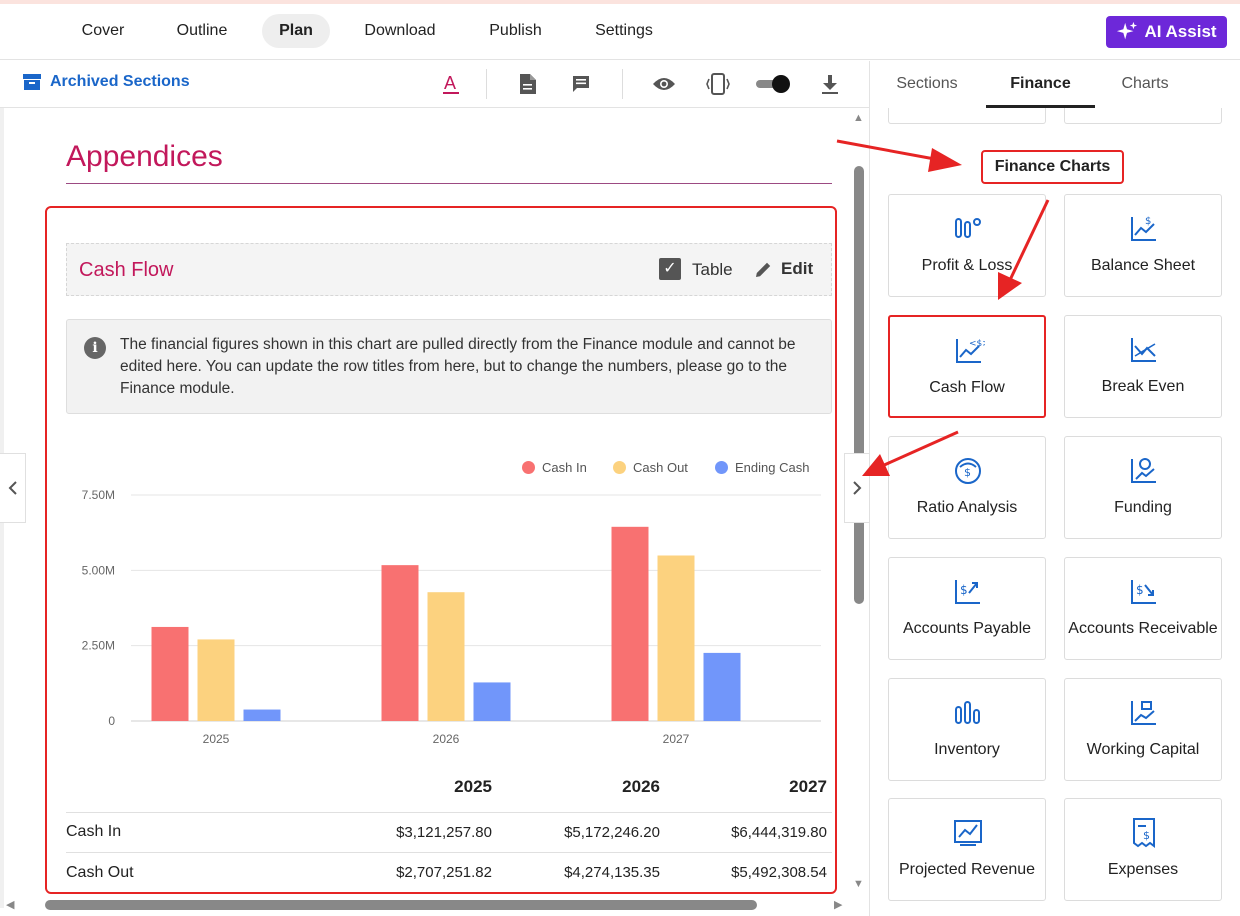  What do you see at coordinates (622, 84) in the screenshot?
I see `toolbar-divider` at bounding box center [622, 84].